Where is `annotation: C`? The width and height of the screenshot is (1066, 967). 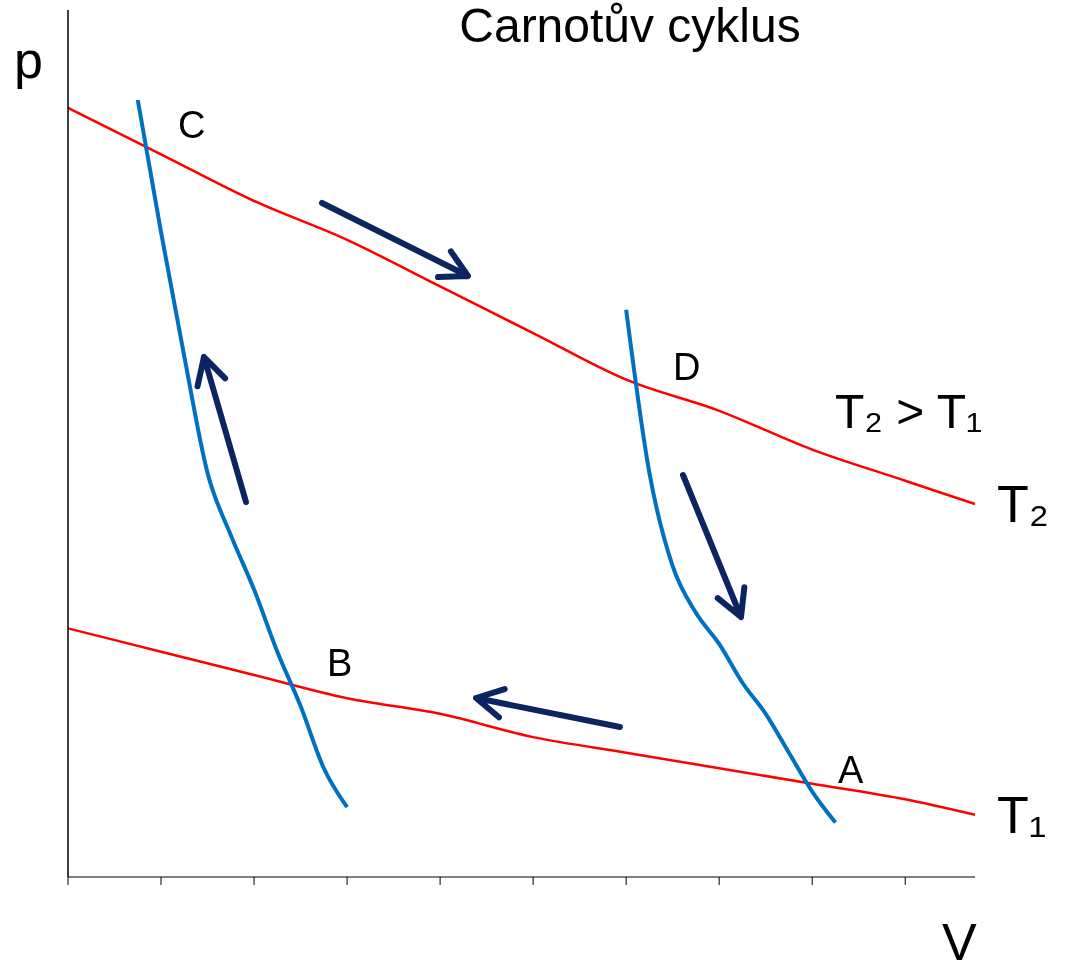 annotation: C is located at coordinates (192, 125).